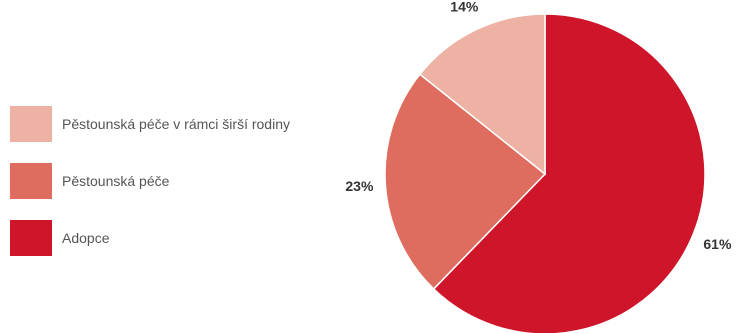 The width and height of the screenshot is (738, 333). Describe the element at coordinates (175, 181) in the screenshot. I see `legend-item-pestounska-pece: Pěstounská péče` at that location.